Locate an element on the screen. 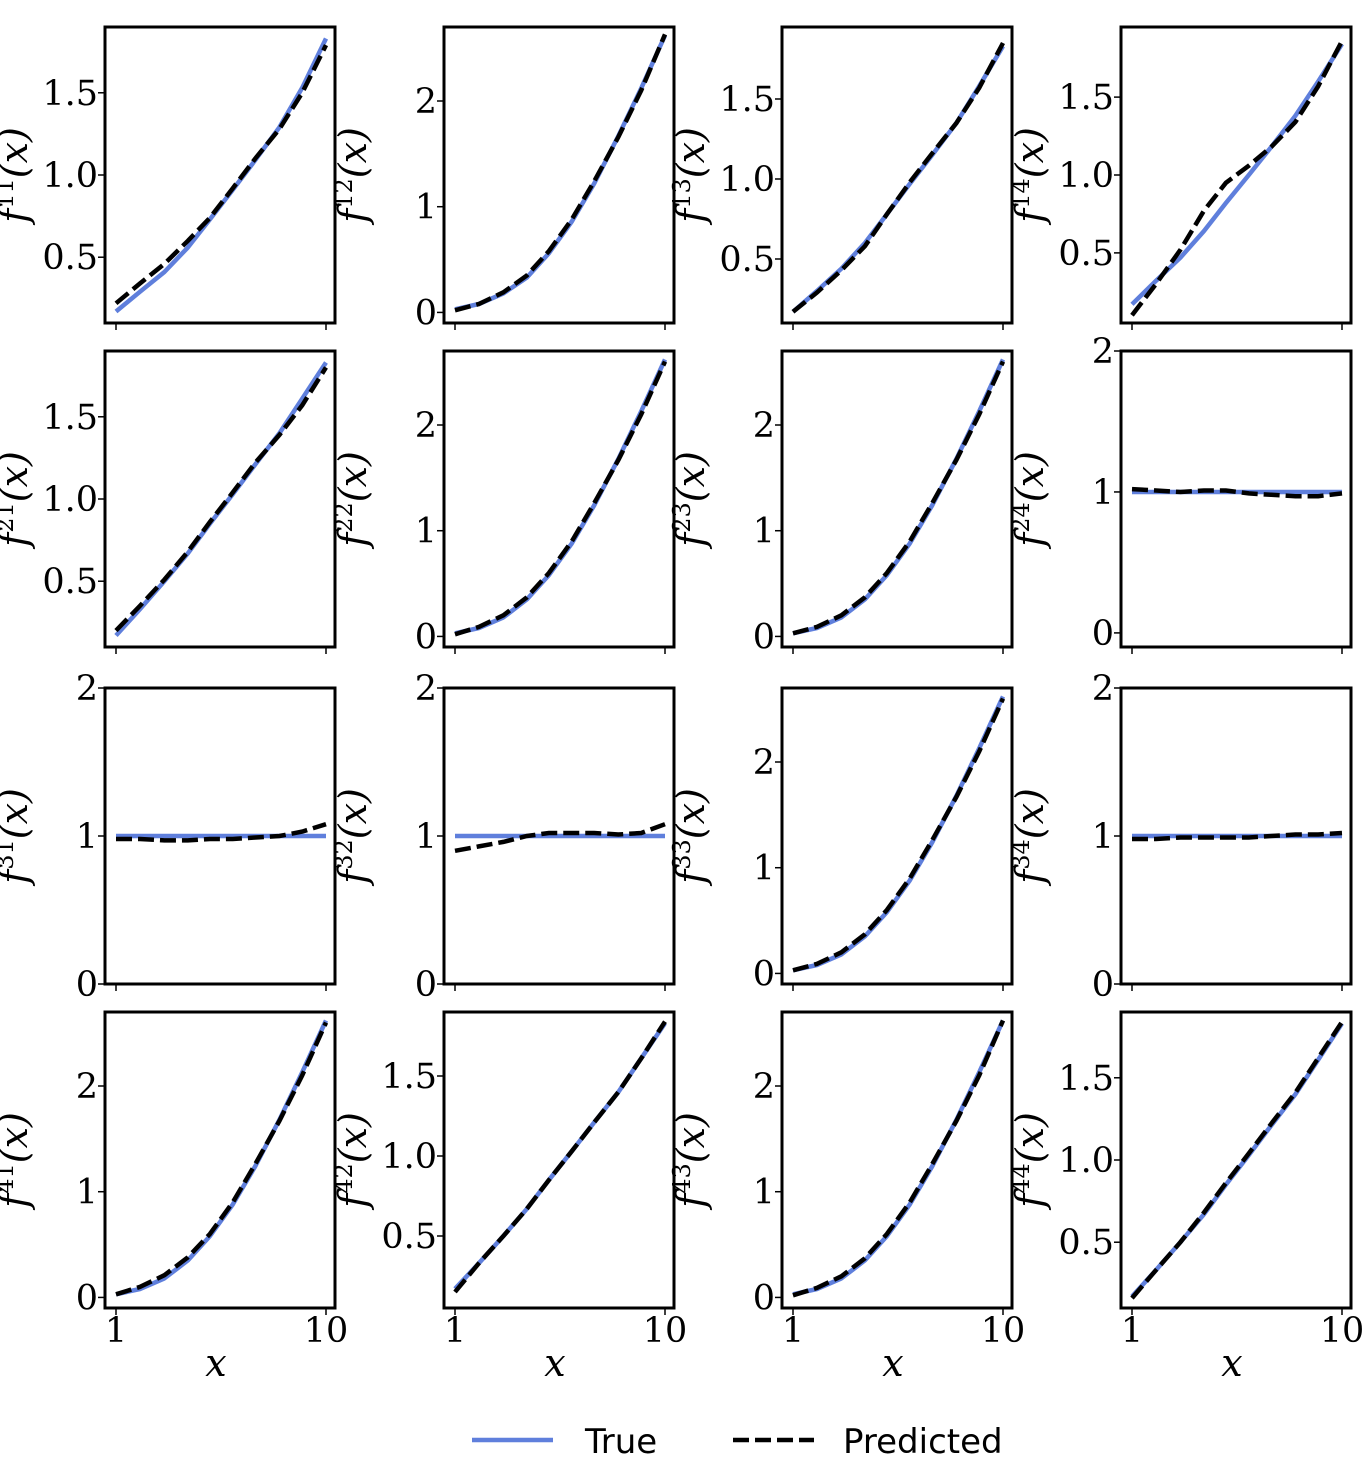 Image resolution: width=1365 pixels, height=1479 pixels. y-axis-label: f43(x) is located at coordinates (690, 1161).